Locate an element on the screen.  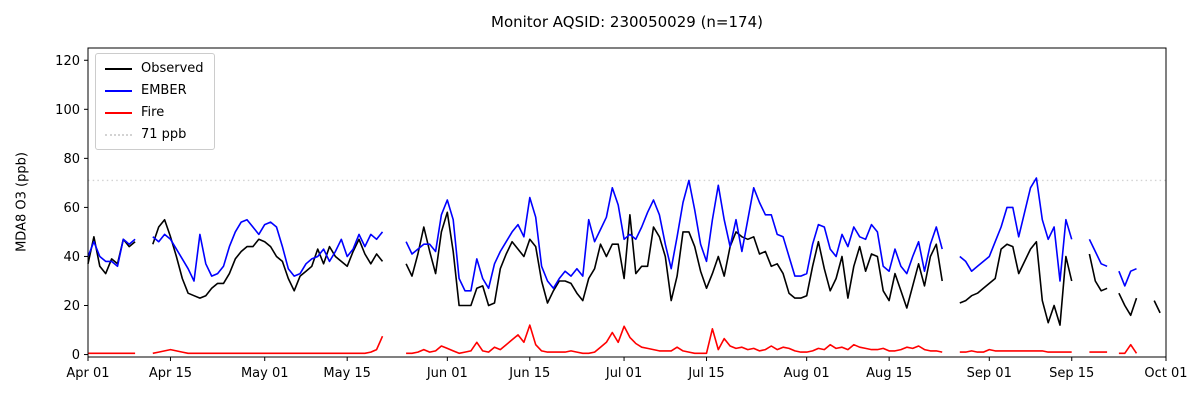
legend-item-observed: Observed is located at coordinates (154, 68).